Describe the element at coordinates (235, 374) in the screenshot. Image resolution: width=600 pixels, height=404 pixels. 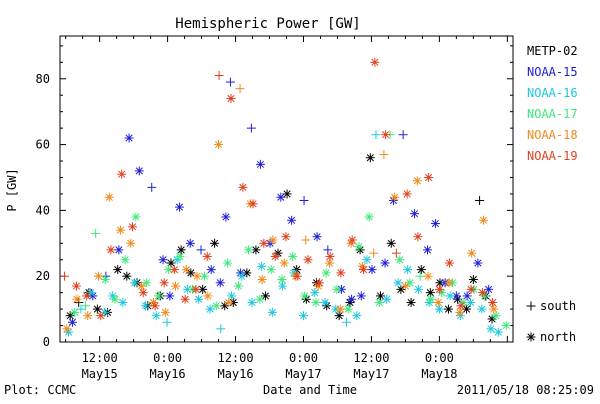
I see `x-tick-date-label: May16` at that location.